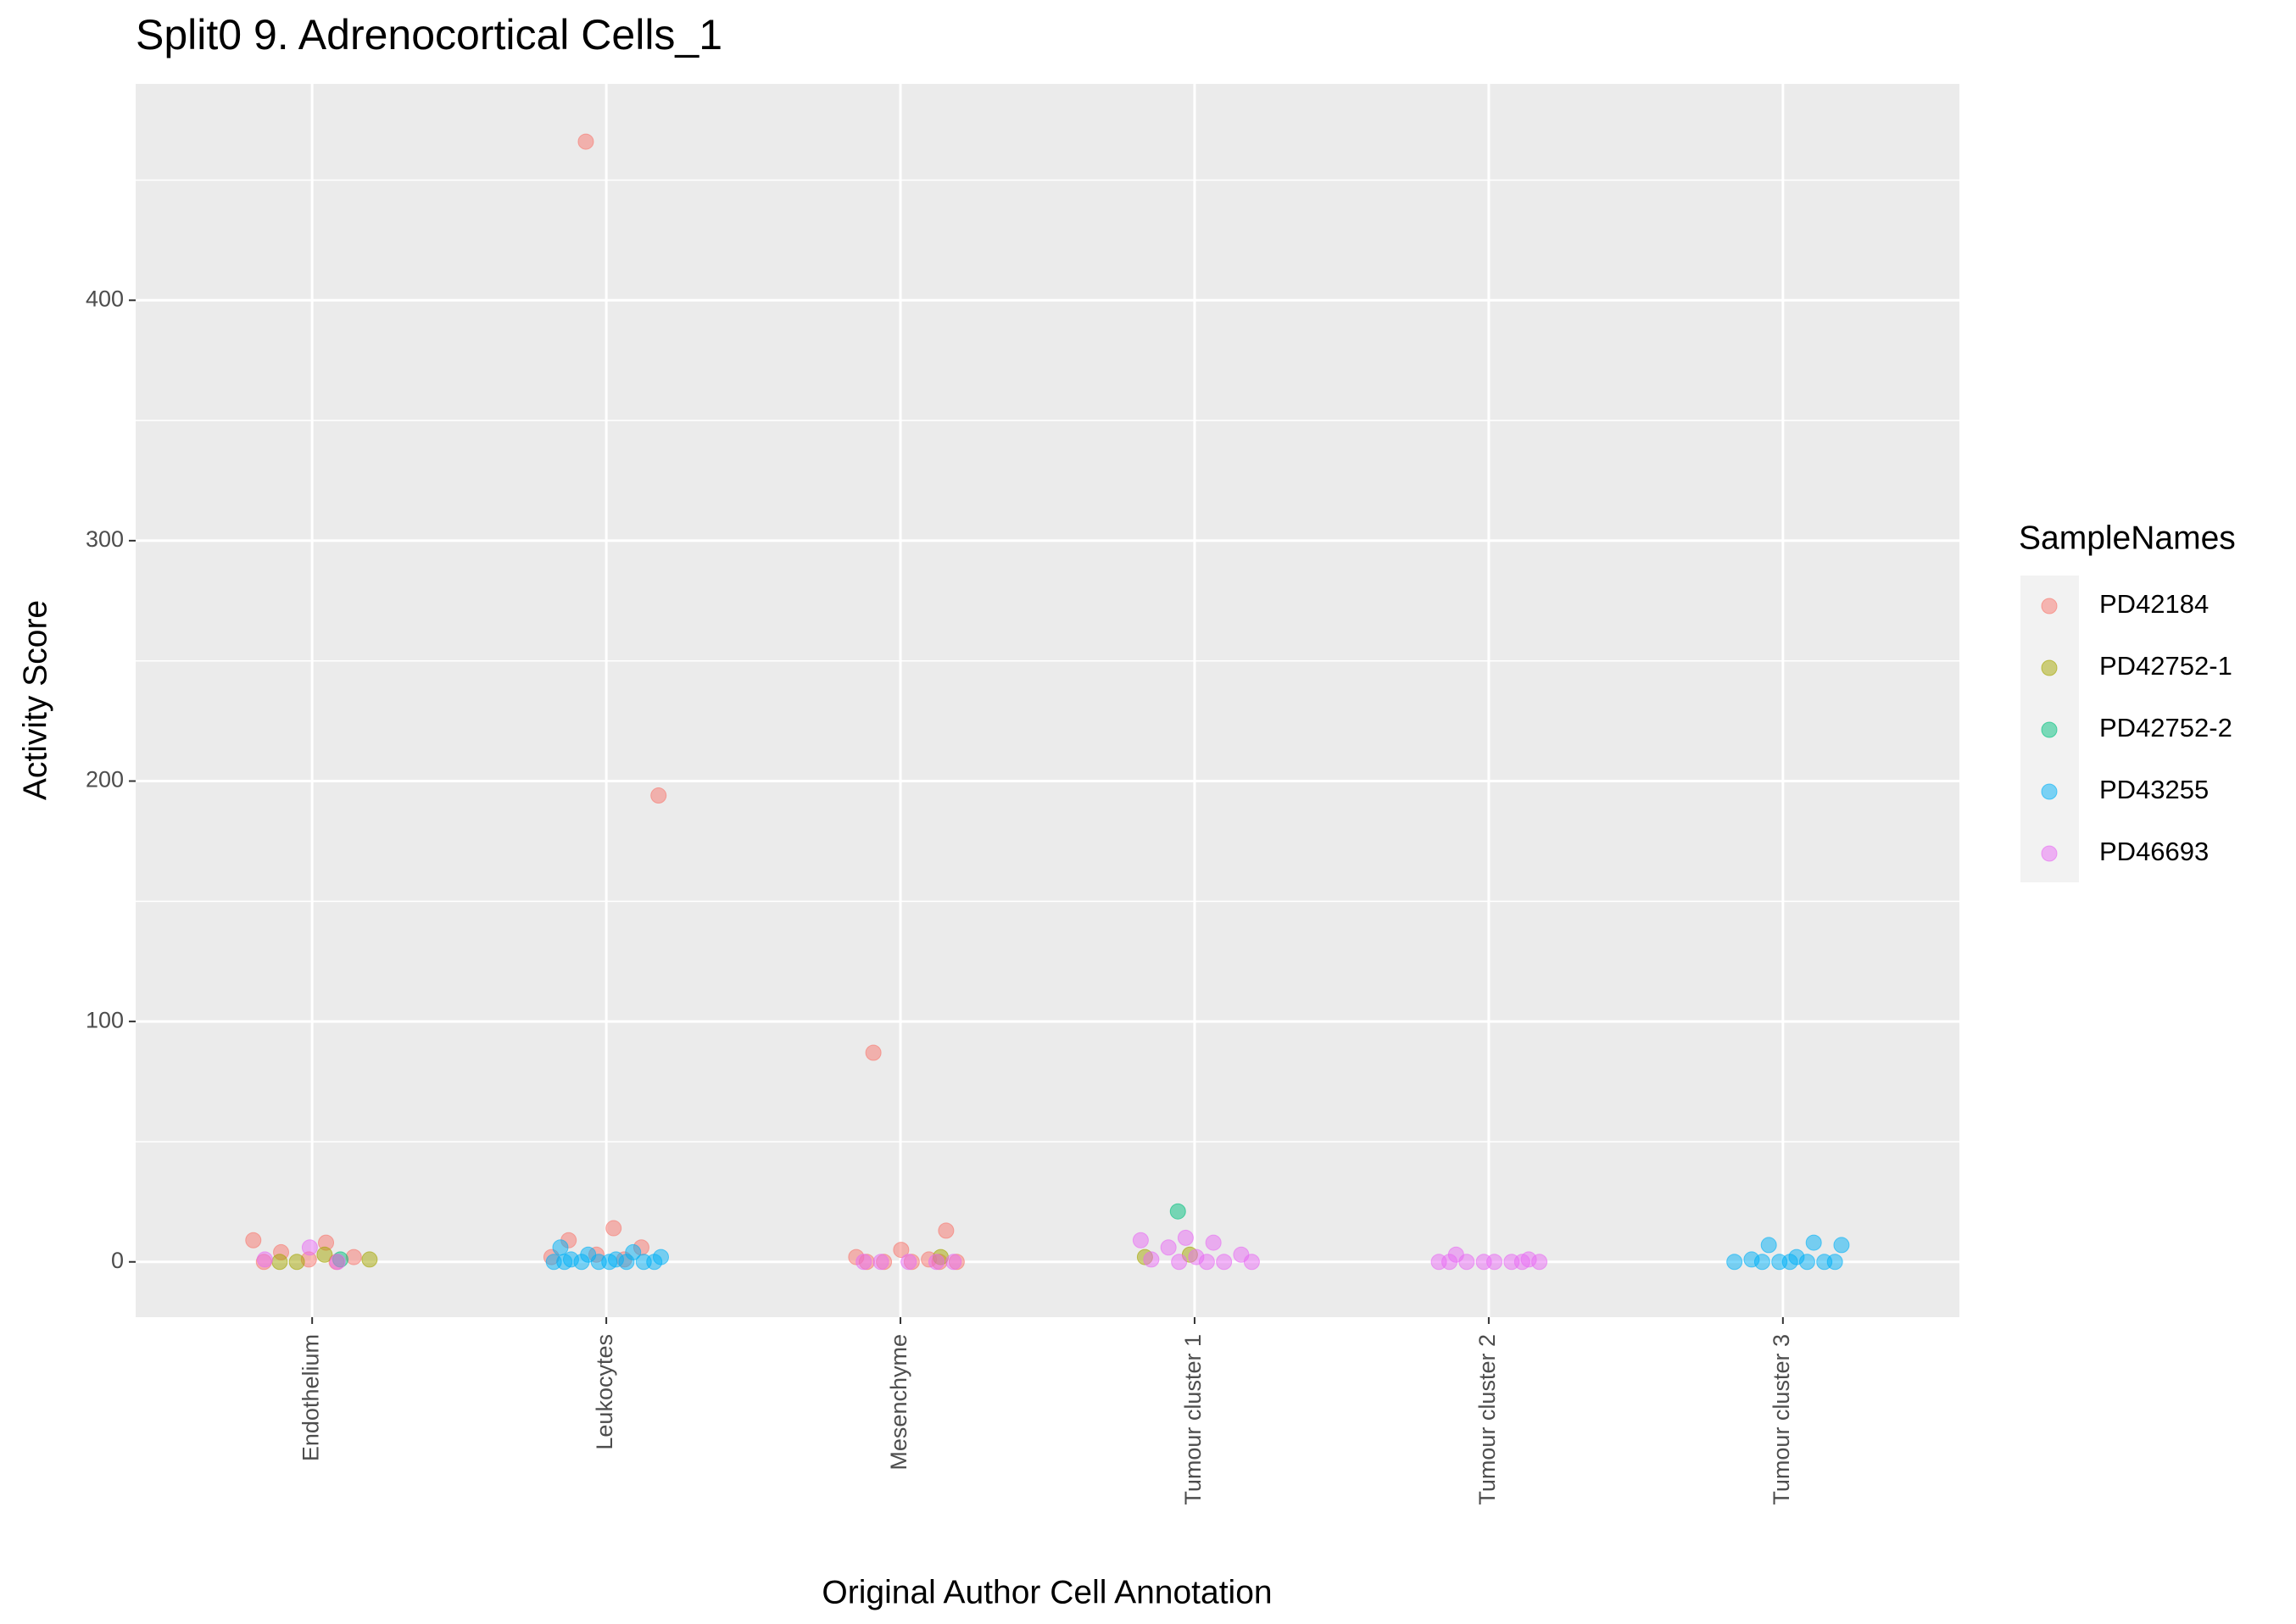  Describe the element at coordinates (898, 1403) in the screenshot. I see `x-tick-label: Mesenchyme` at that location.